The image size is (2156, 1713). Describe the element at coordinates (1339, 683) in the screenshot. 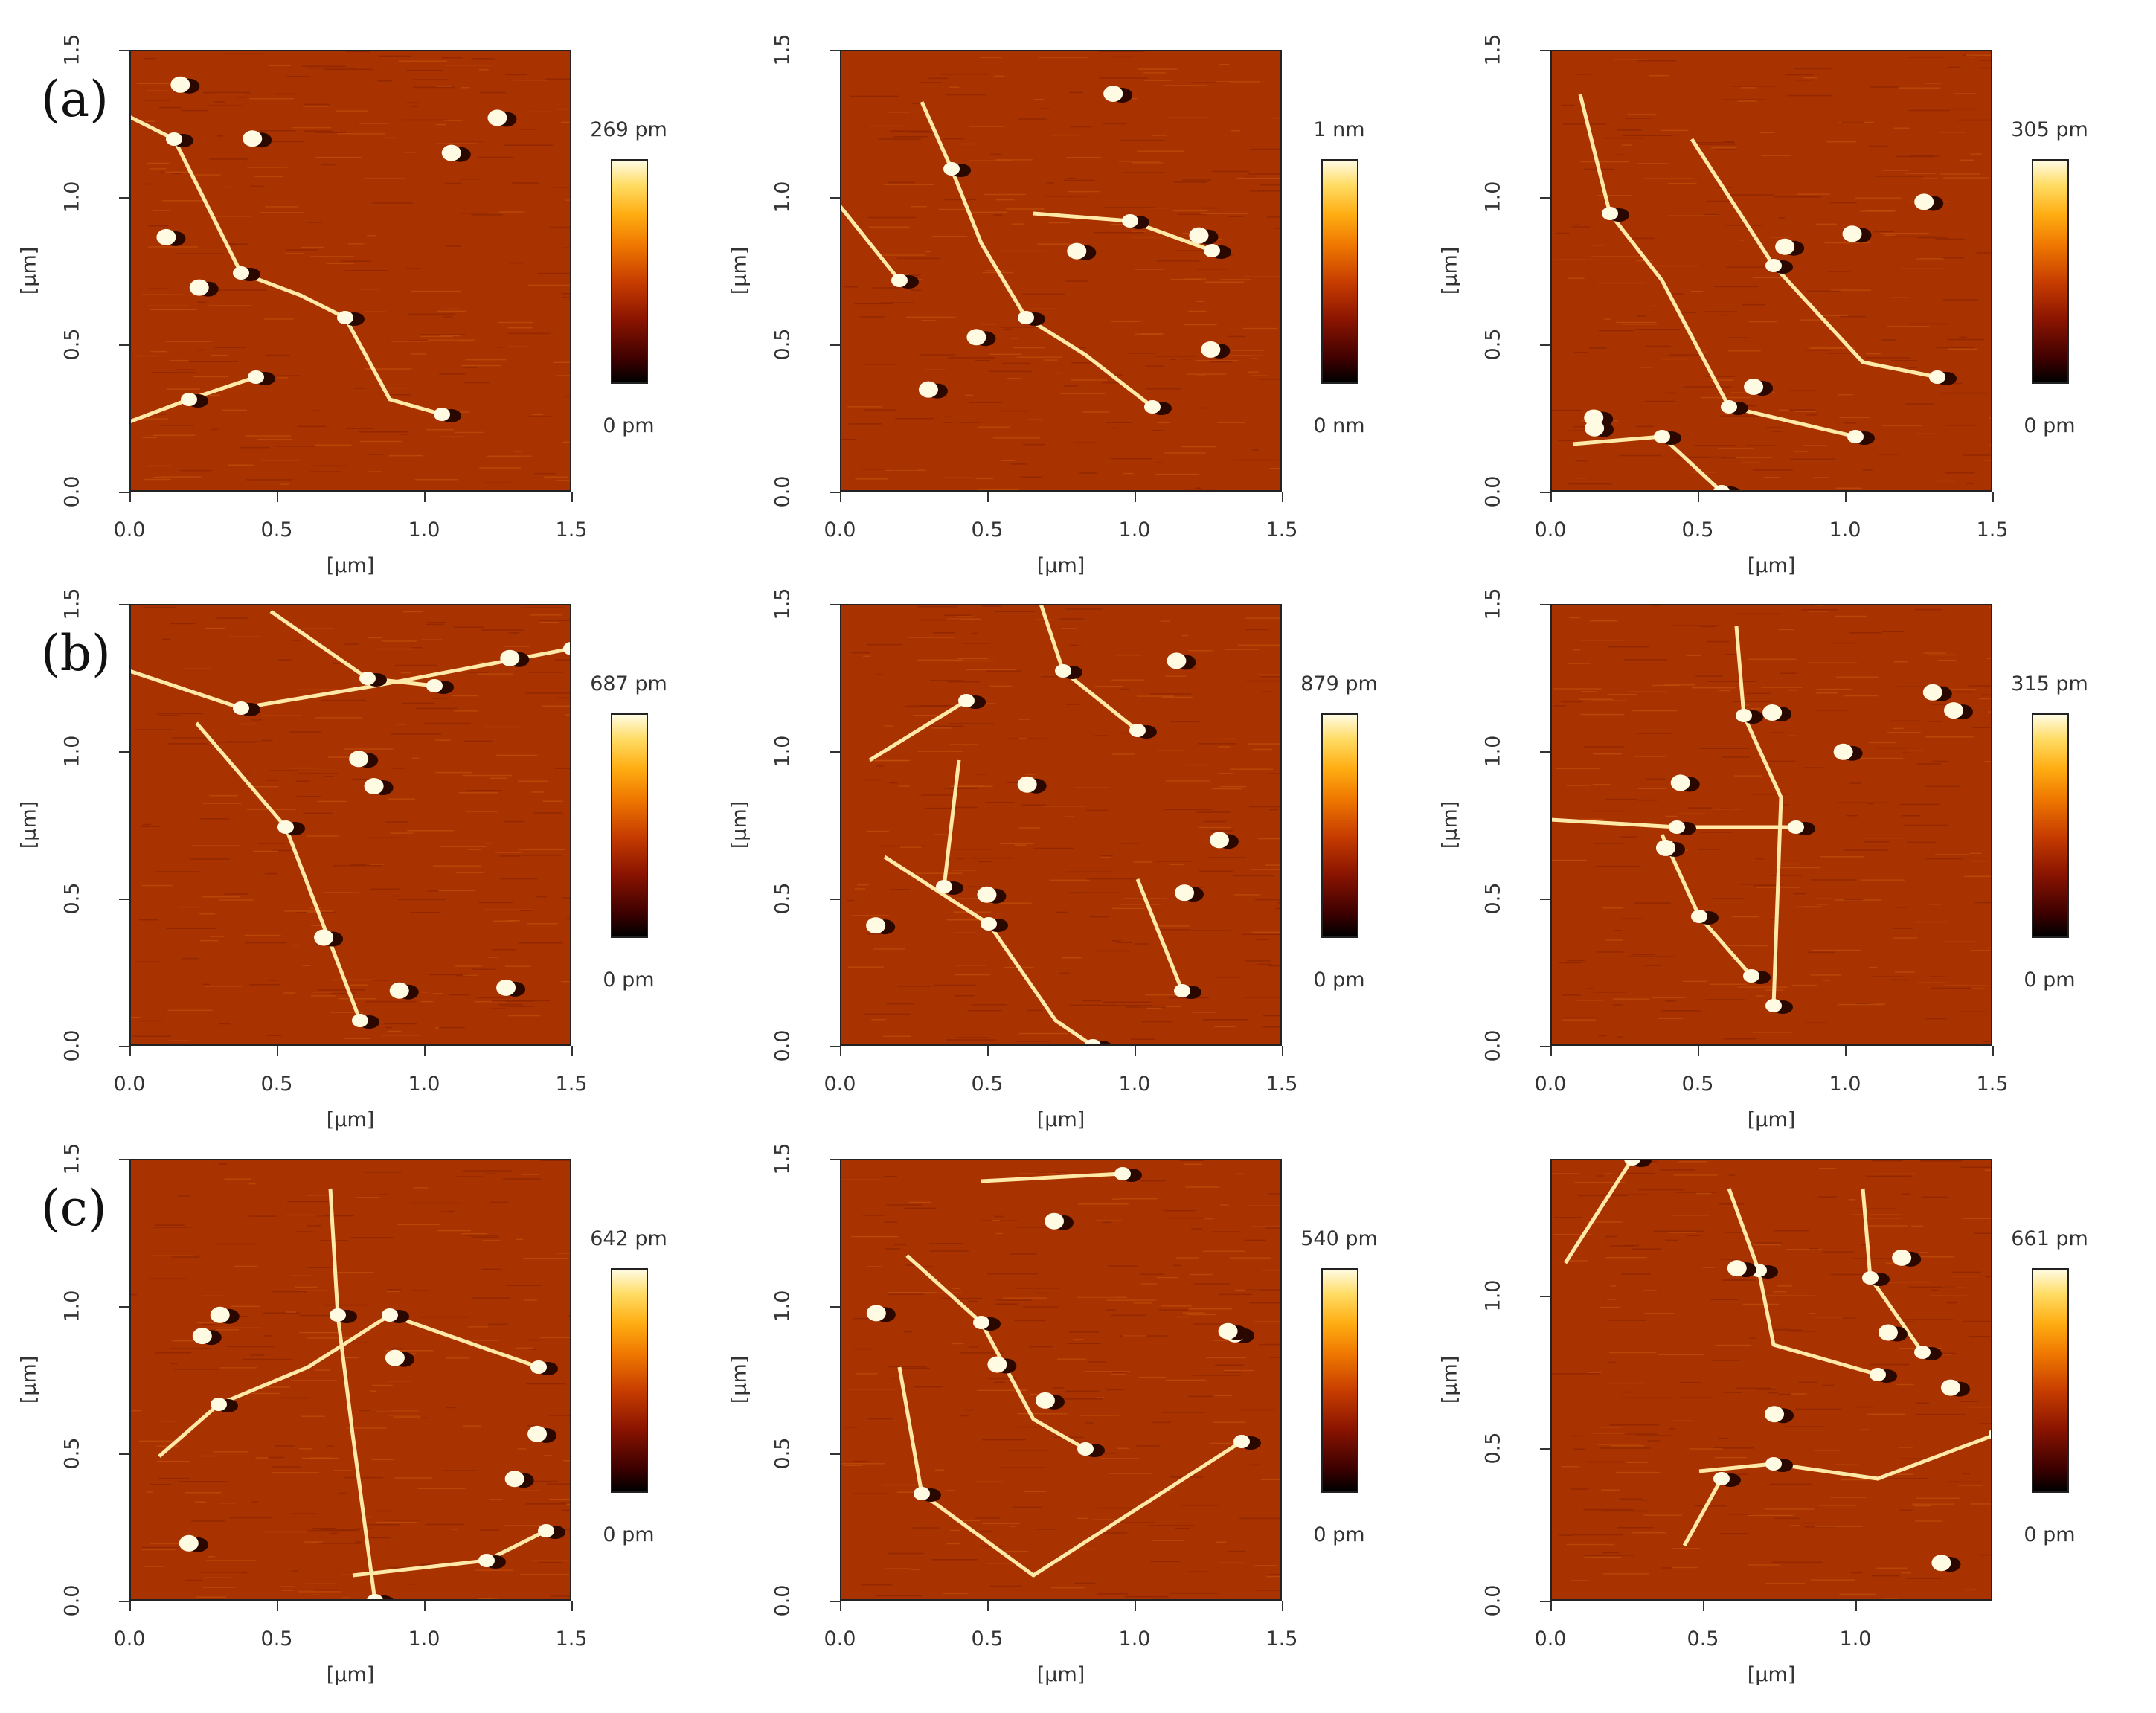

I see `colorbar-max-label: 879 pm` at that location.